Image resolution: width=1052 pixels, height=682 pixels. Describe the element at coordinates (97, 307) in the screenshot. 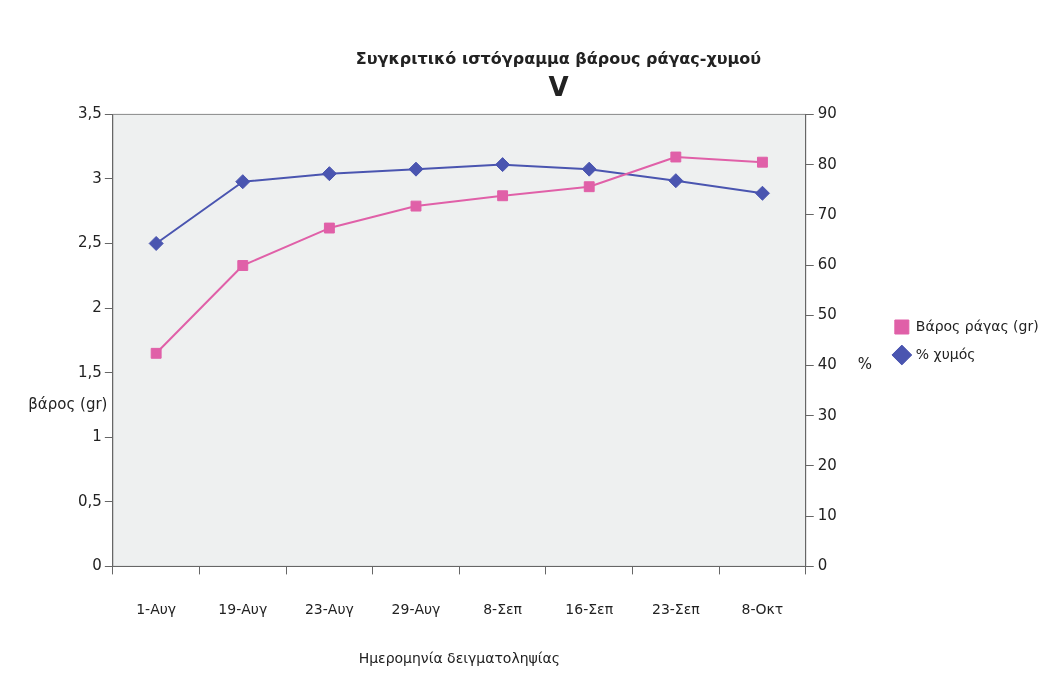

I see `y-tick-label: 2` at that location.